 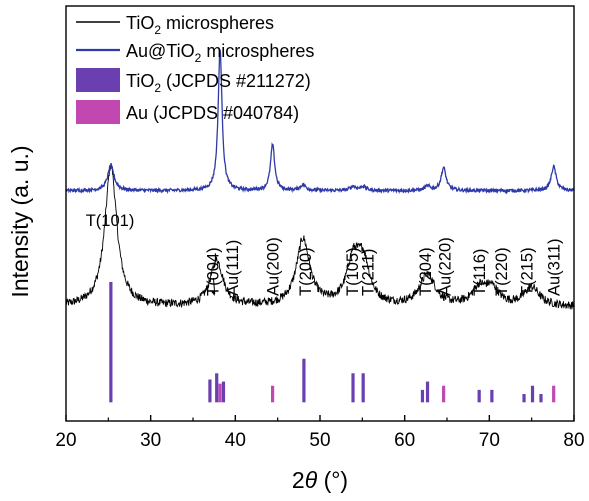 What do you see at coordinates (110, 221) in the screenshot?
I see `peak-label: T(101)` at bounding box center [110, 221].